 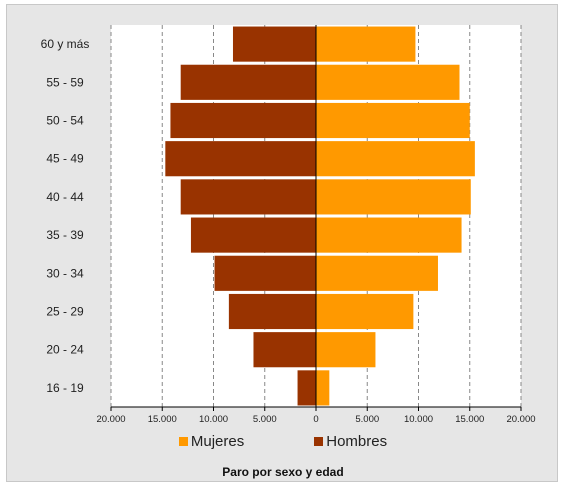 I want to click on legend-item-hombres: Hombres, so click(x=350, y=441).